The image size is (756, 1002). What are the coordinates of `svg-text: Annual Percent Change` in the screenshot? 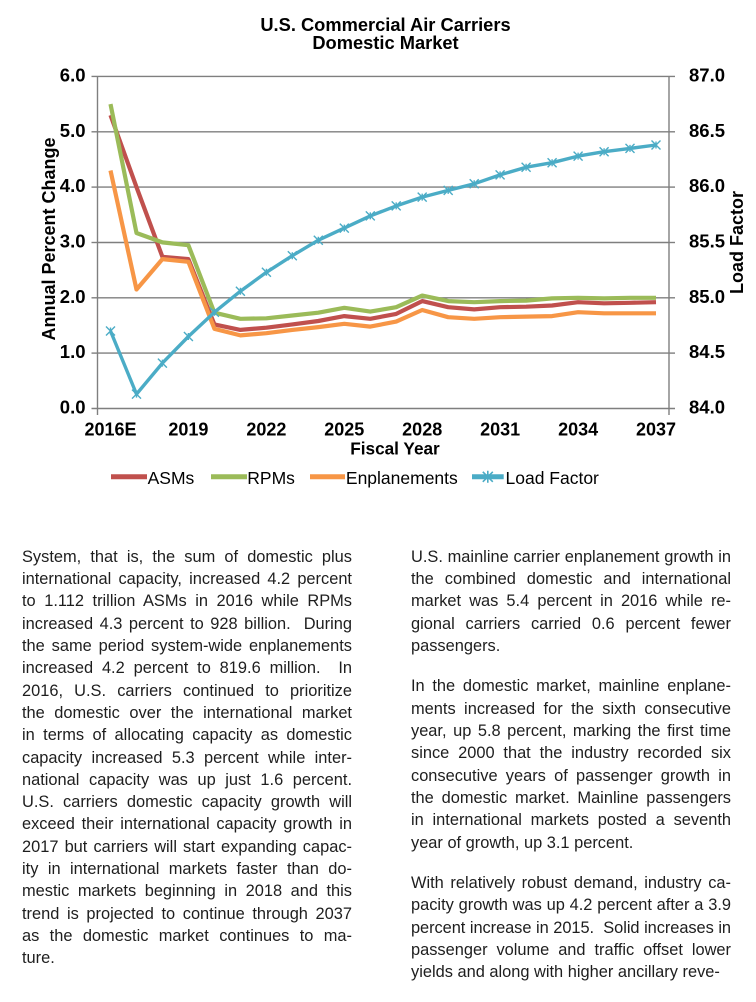 It's located at (49, 238).